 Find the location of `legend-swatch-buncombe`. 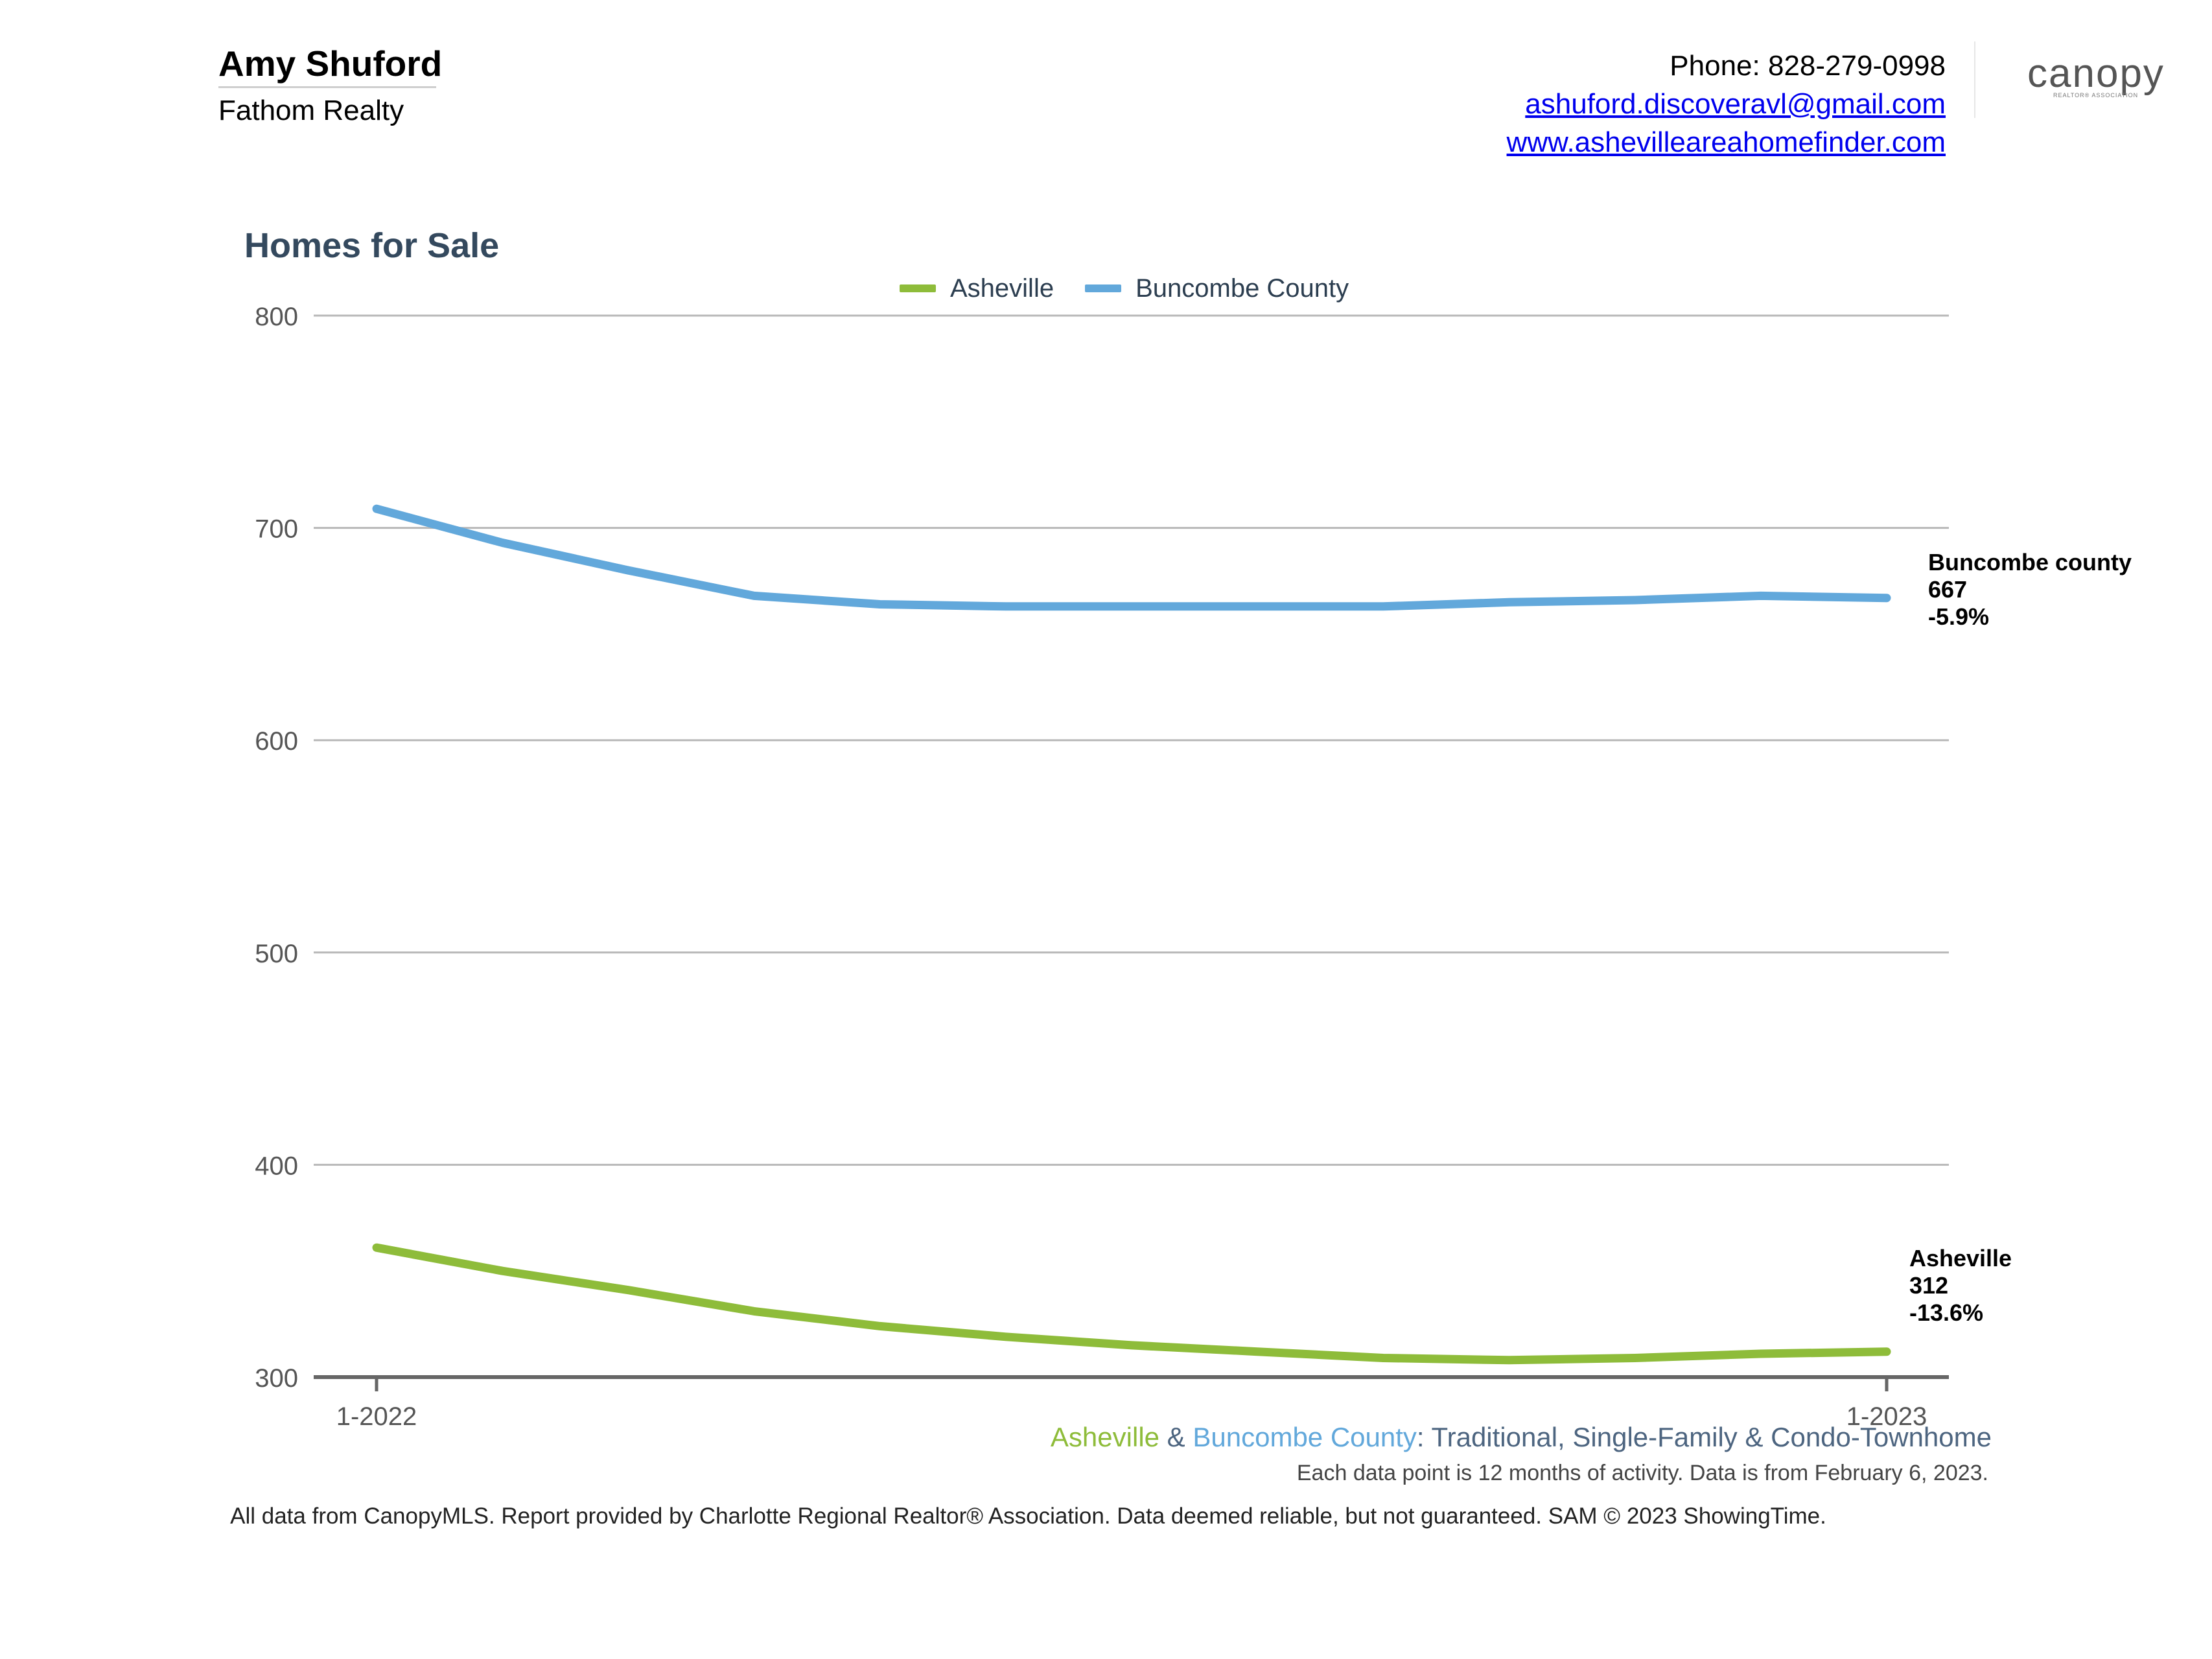

legend-swatch-buncombe is located at coordinates (1103, 288).